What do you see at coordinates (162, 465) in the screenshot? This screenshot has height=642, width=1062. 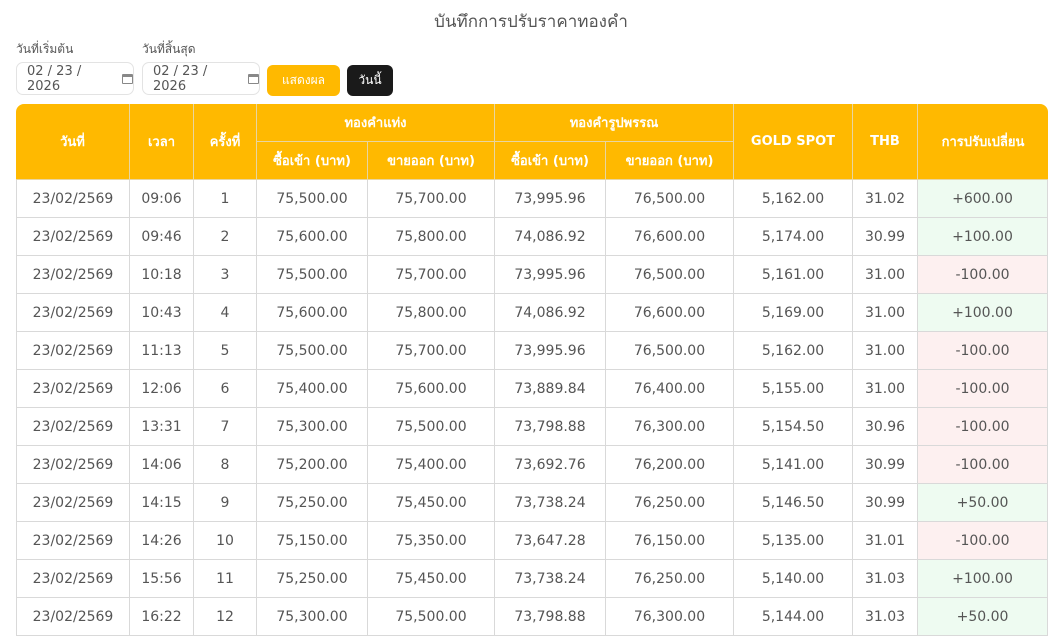 I see `cell-time: 14:06` at bounding box center [162, 465].